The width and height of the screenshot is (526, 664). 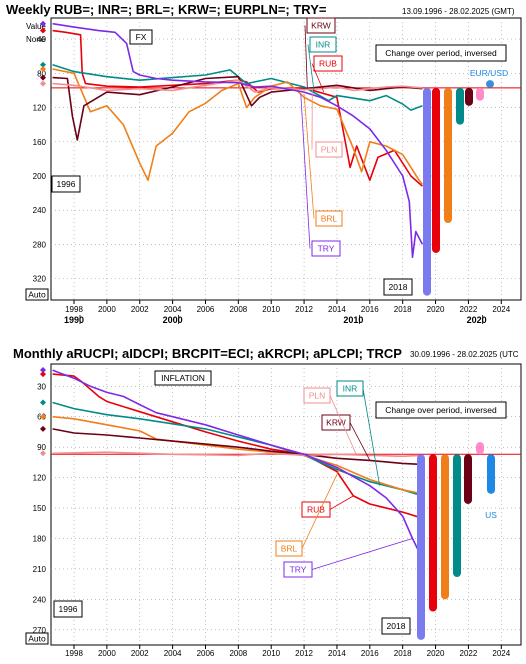 I want to click on chart-2-x-tick-label: 2014, so click(x=337, y=653).